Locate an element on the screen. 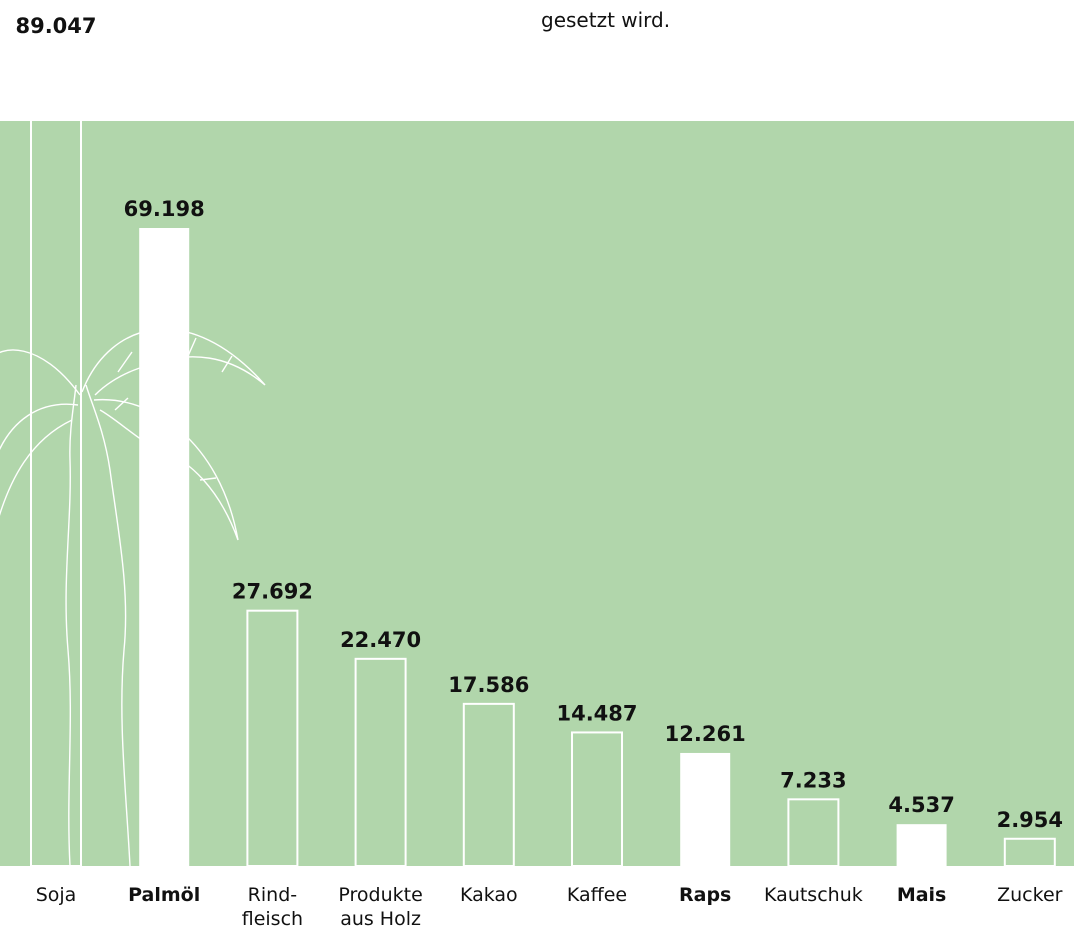 The height and width of the screenshot is (934, 1074). value-label: 4.537 is located at coordinates (921, 805).